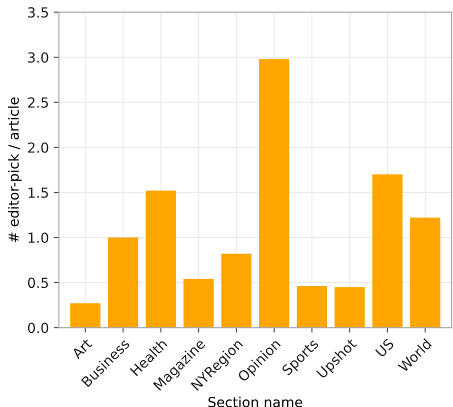  I want to click on x-tick-label: US, so click(384, 348).